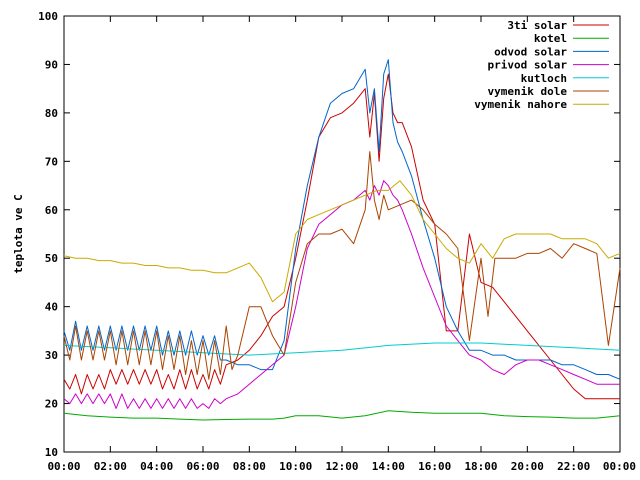  What do you see at coordinates (51, 113) in the screenshot?
I see `y-tick-label: 80` at bounding box center [51, 113].